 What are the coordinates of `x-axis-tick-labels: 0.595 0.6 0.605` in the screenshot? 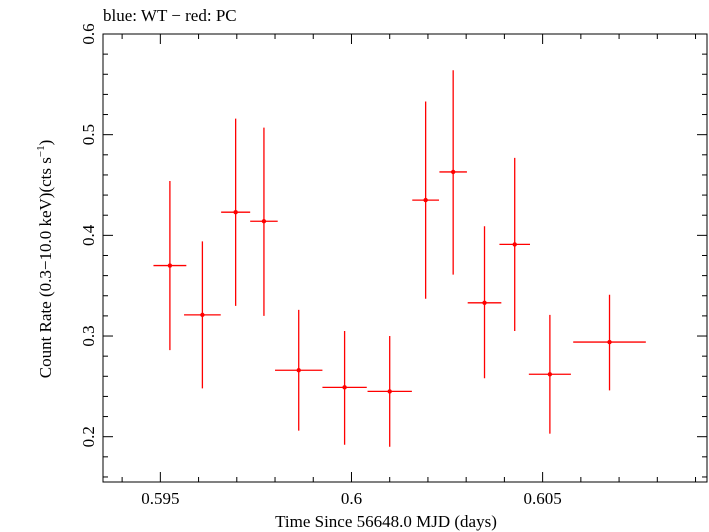 It's located at (351, 498).